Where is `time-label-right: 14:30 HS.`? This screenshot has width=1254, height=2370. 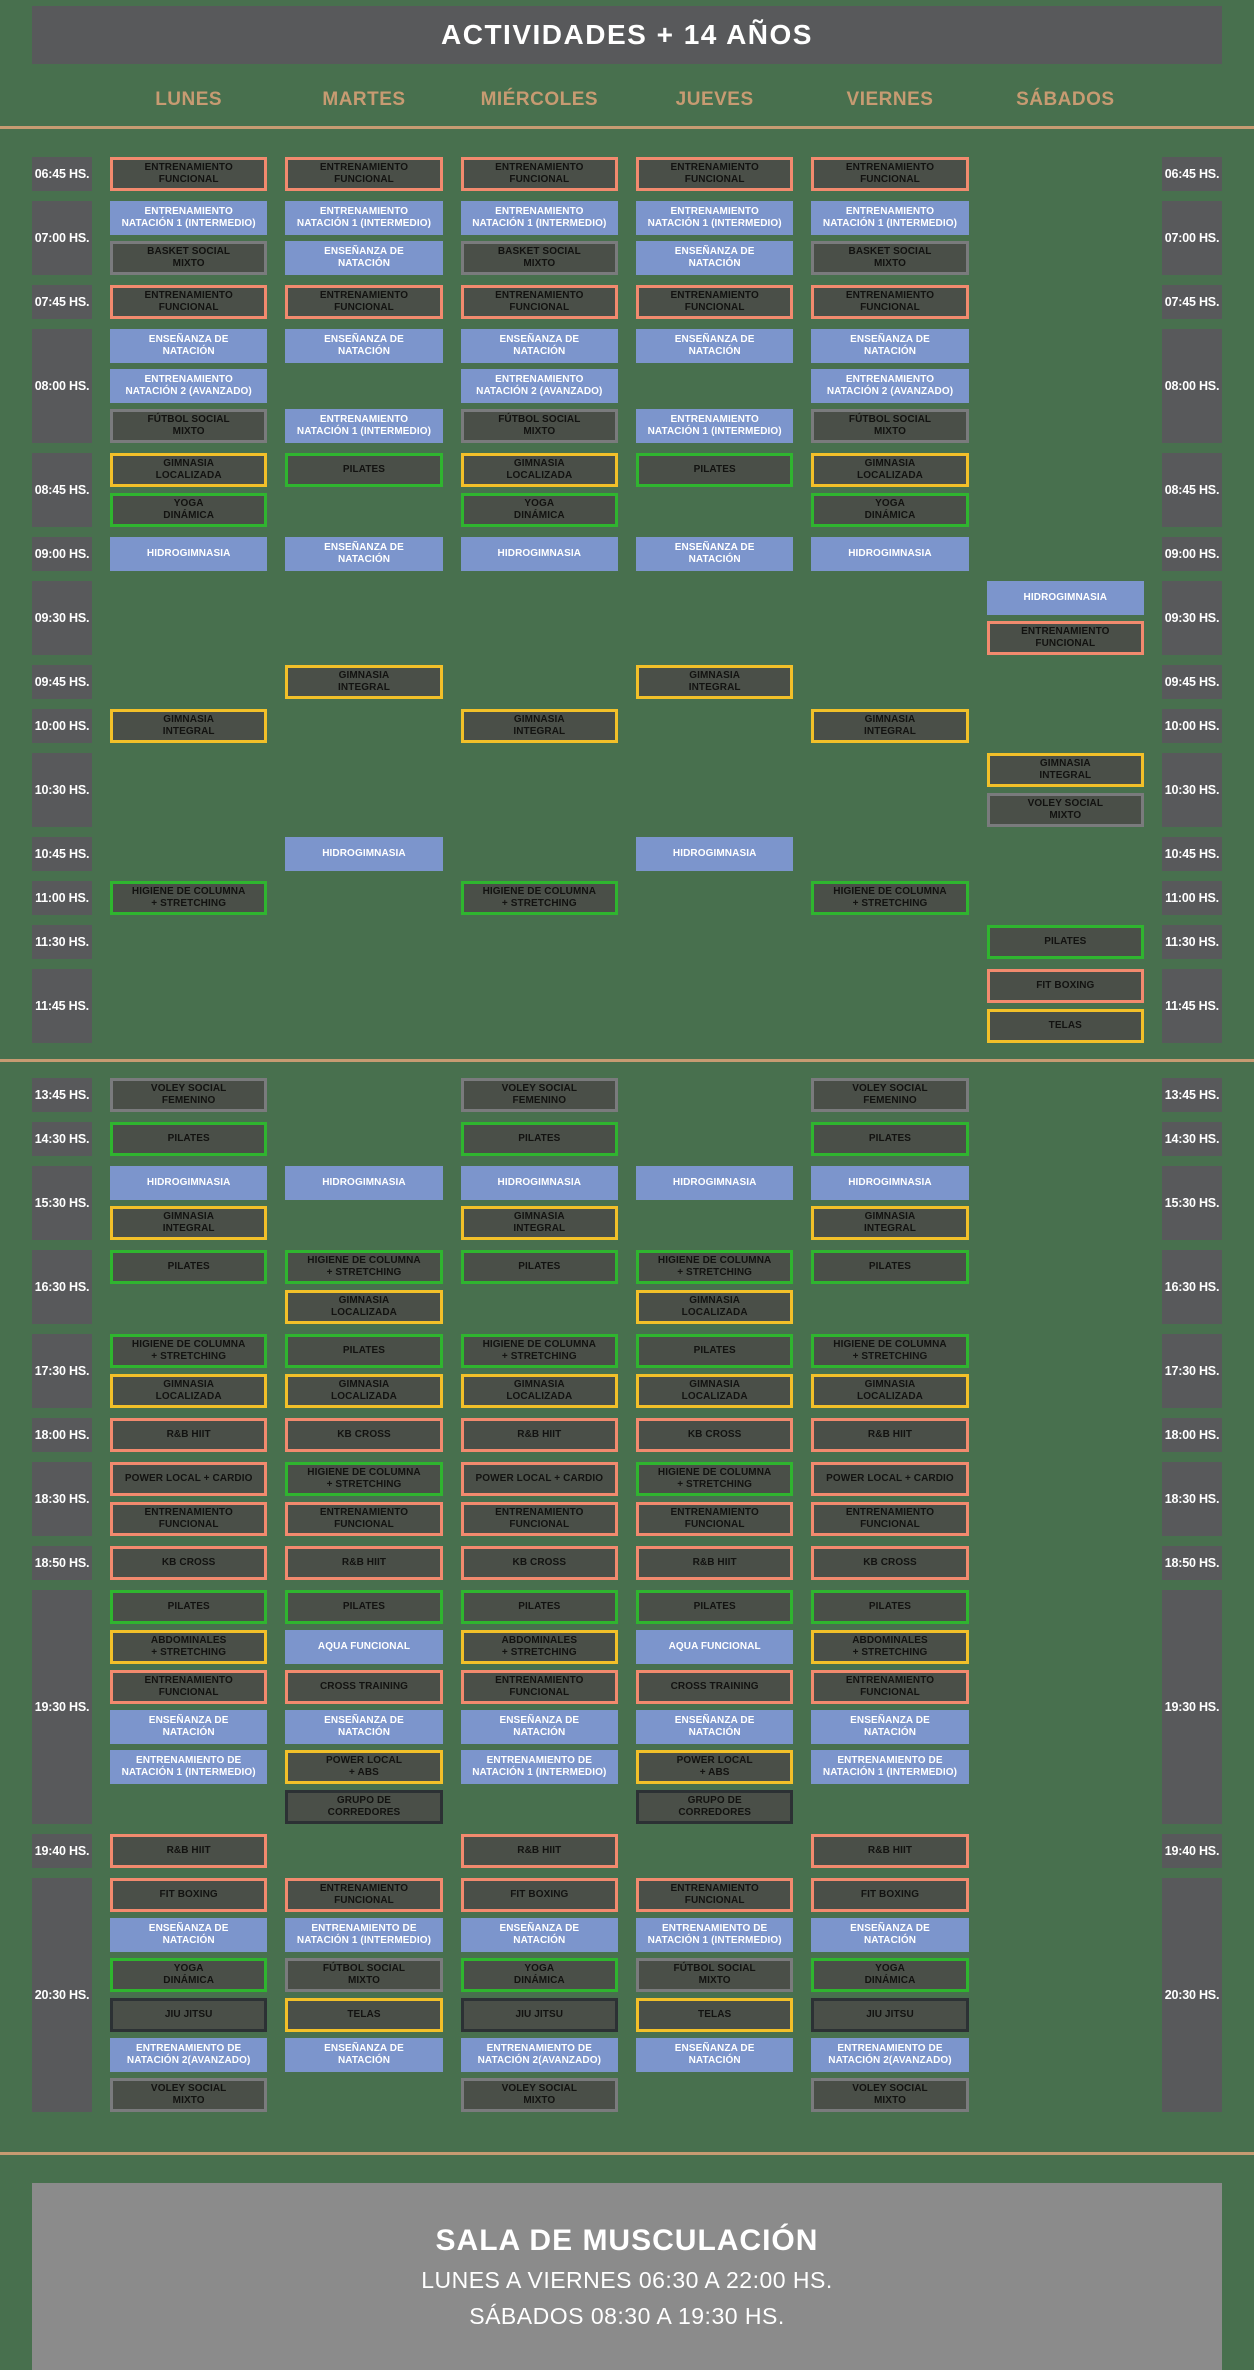 time-label-right: 14:30 HS. is located at coordinates (1191, 1139).